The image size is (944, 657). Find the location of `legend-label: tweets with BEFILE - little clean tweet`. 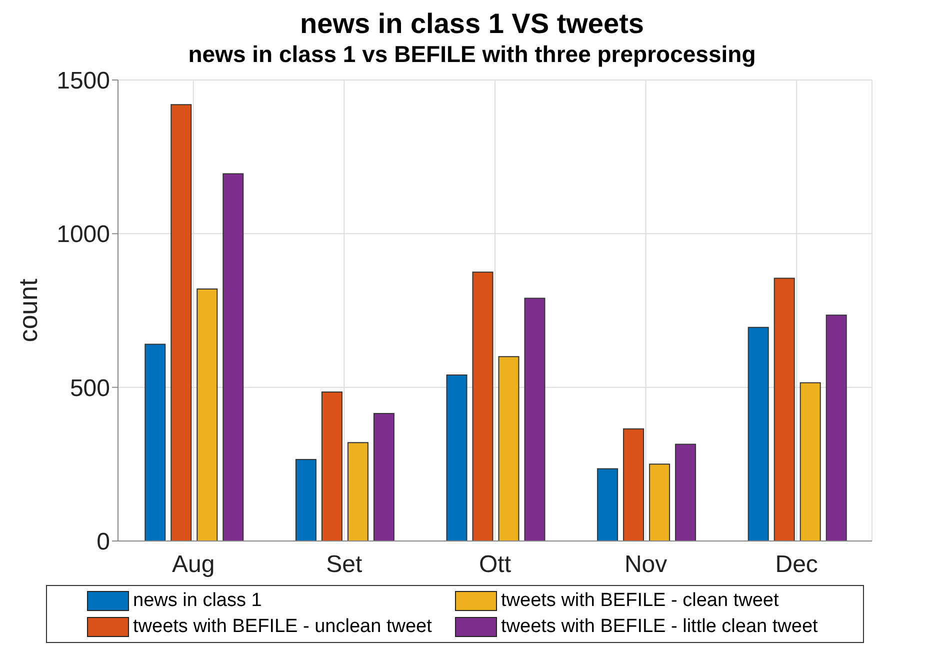

legend-label: tweets with BEFILE - little clean tweet is located at coordinates (659, 627).